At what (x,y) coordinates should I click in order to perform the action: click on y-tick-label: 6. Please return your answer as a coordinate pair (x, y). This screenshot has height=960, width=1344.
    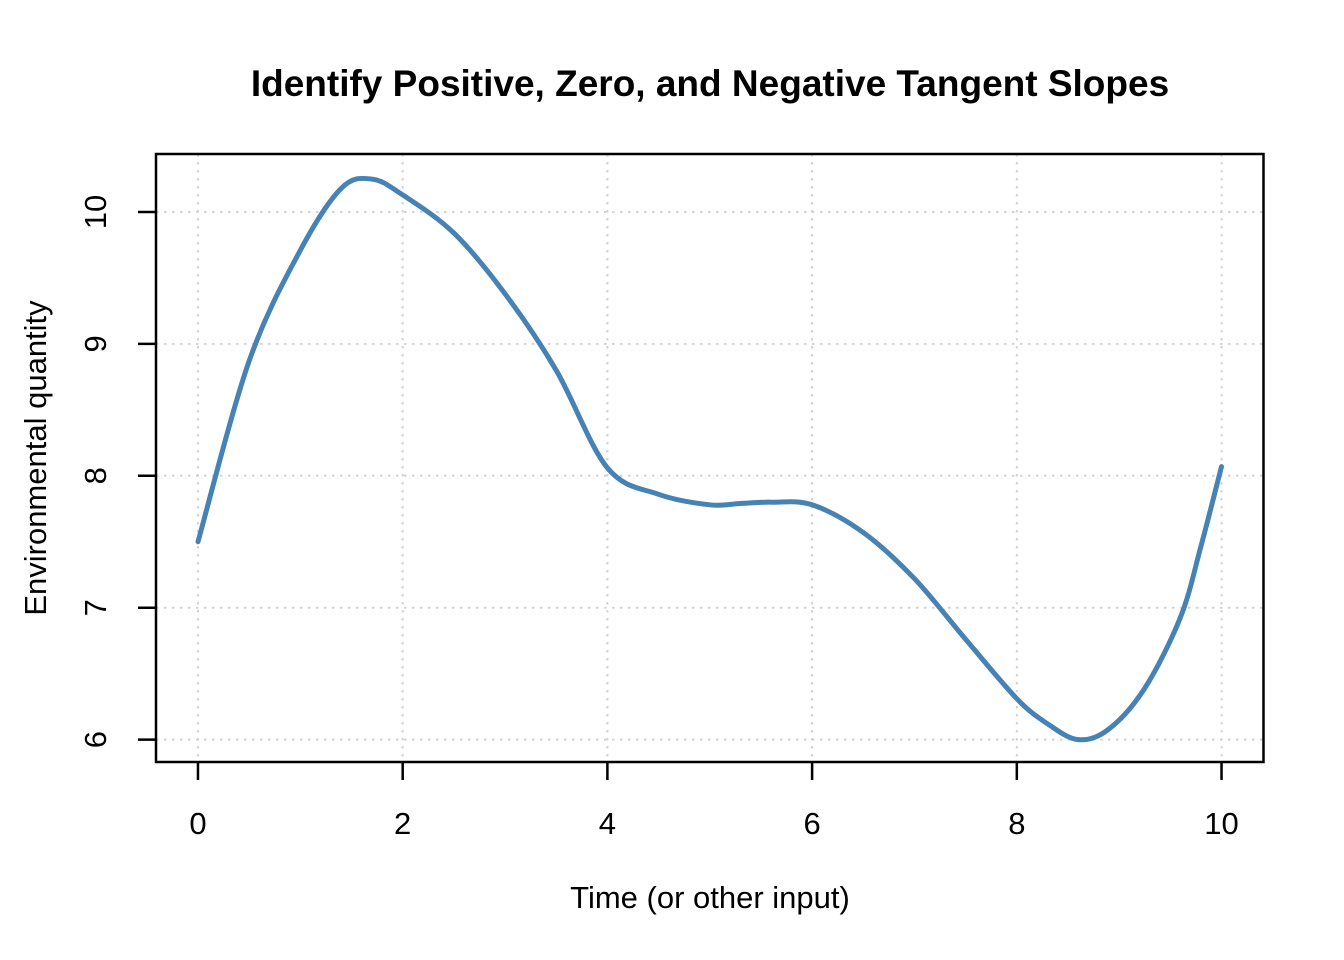
    Looking at the image, I should click on (95, 739).